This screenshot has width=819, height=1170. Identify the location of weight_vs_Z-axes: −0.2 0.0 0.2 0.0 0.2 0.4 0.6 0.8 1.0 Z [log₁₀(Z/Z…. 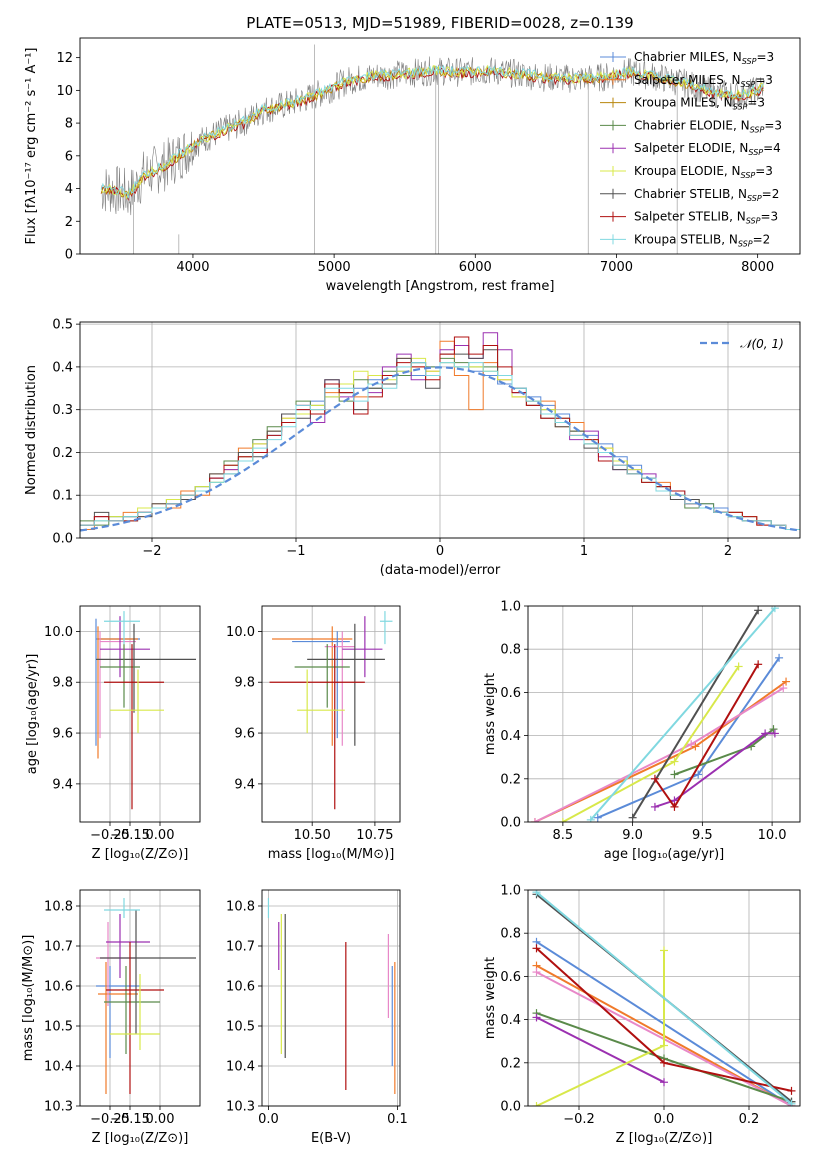
(641, 1015).